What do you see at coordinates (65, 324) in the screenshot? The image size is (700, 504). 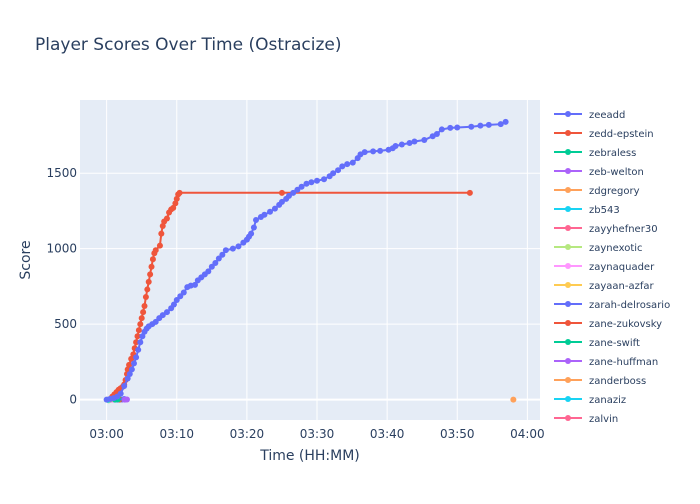 I see `y-tick-label: 500` at bounding box center [65, 324].